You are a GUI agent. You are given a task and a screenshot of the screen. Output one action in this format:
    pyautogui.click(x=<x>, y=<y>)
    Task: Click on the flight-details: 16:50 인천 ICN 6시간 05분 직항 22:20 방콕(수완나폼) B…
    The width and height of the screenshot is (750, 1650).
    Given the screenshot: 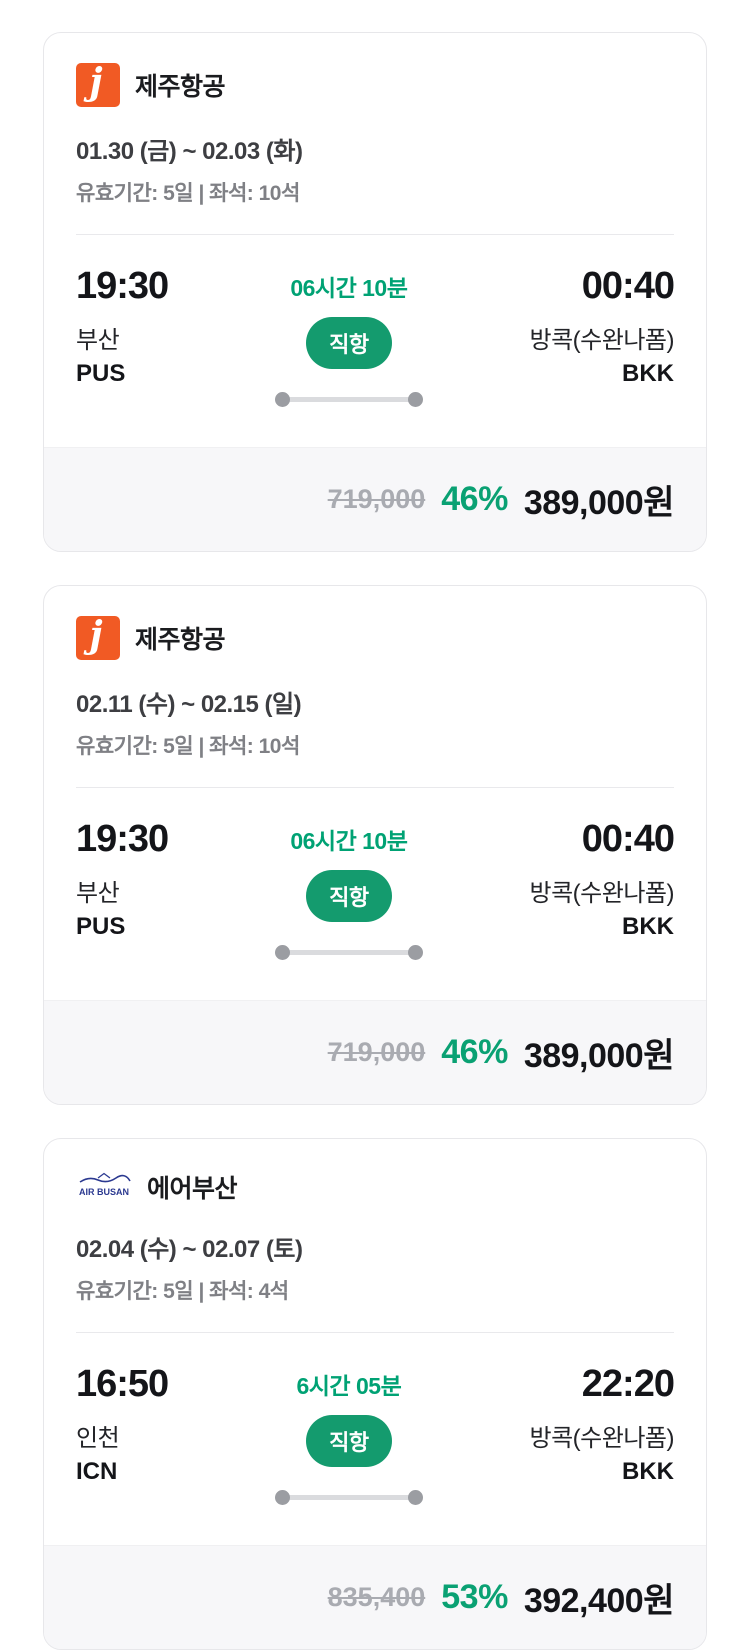 What is the action you would take?
    pyautogui.click(x=375, y=1439)
    